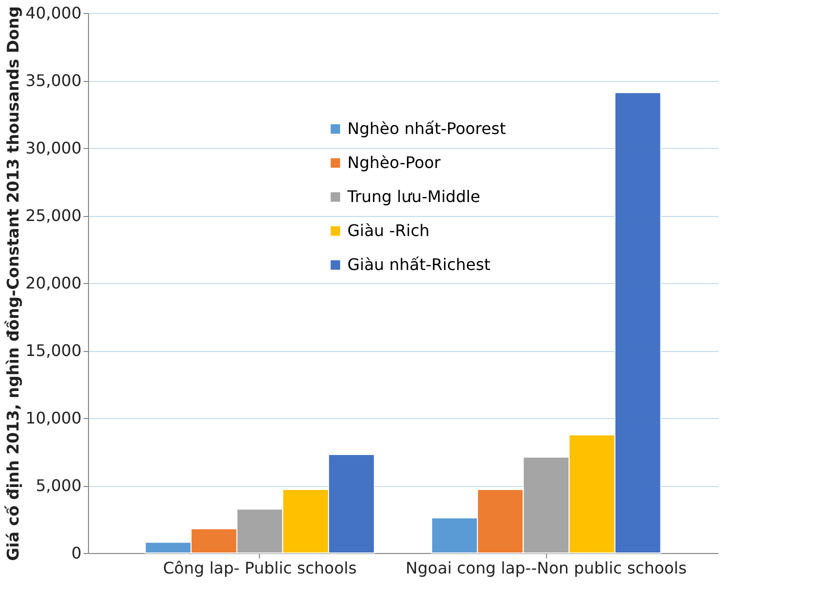  I want to click on x-tick-label: Ngoai cong lap--Non public schools, so click(546, 568).